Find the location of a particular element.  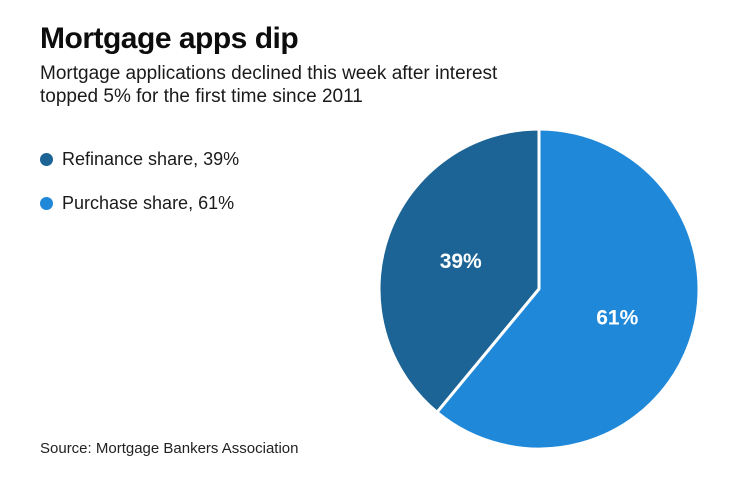

legend-swatch-refinance-icon is located at coordinates (46, 159).